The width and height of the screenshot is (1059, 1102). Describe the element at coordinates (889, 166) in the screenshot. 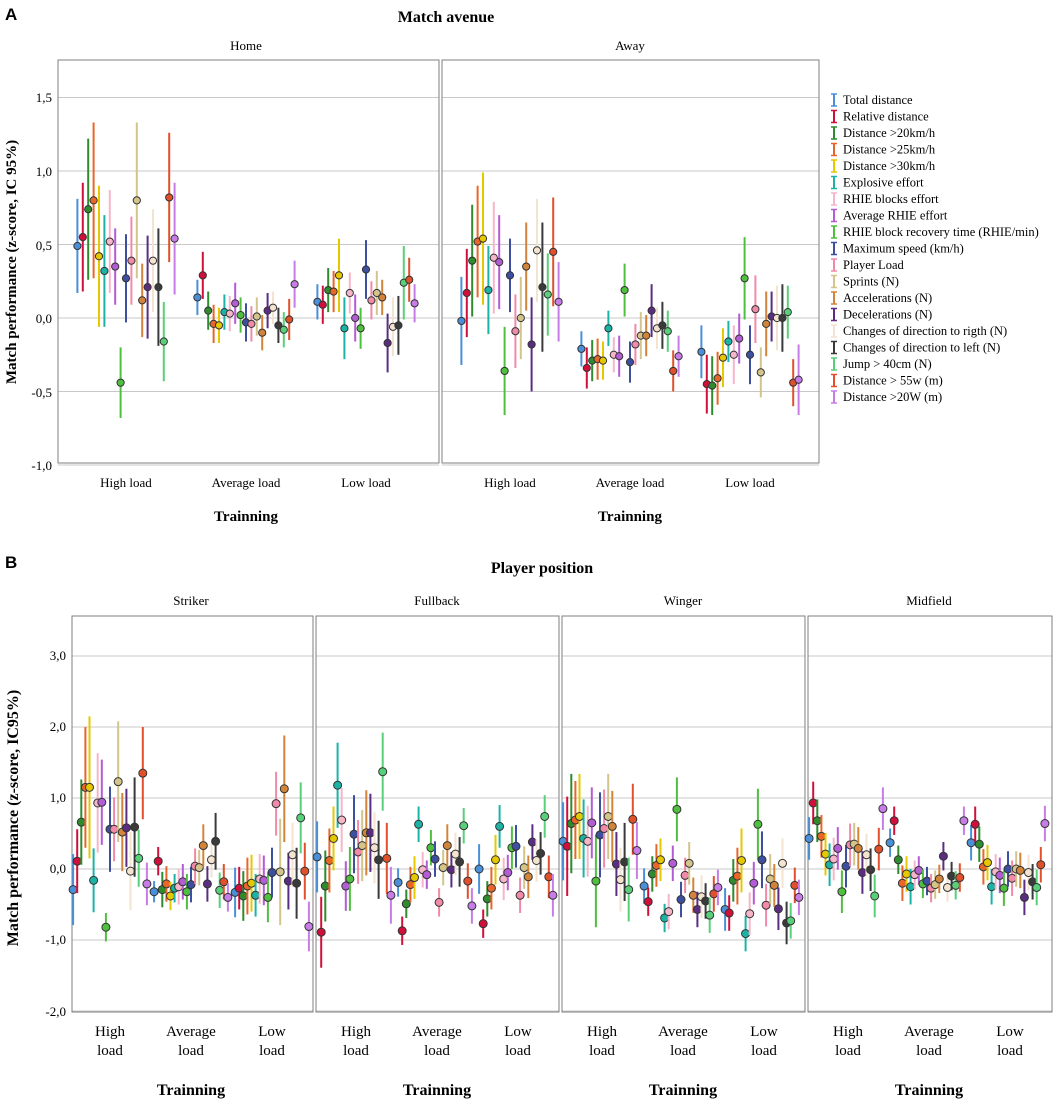

I see `legend-label: Distance >30km/h` at that location.